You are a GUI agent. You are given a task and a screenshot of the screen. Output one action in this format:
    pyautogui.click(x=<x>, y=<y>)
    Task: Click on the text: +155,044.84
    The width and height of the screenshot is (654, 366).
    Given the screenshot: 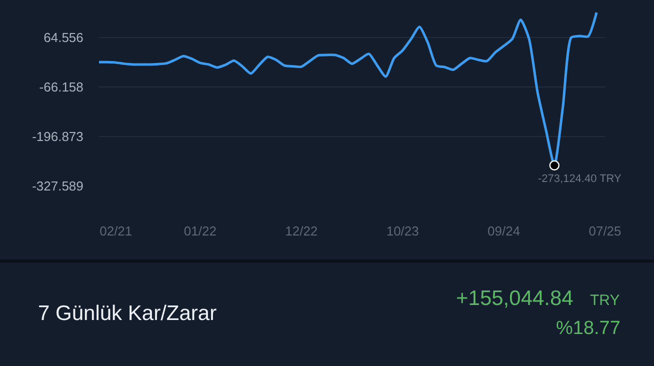 What is the action you would take?
    pyautogui.click(x=515, y=298)
    